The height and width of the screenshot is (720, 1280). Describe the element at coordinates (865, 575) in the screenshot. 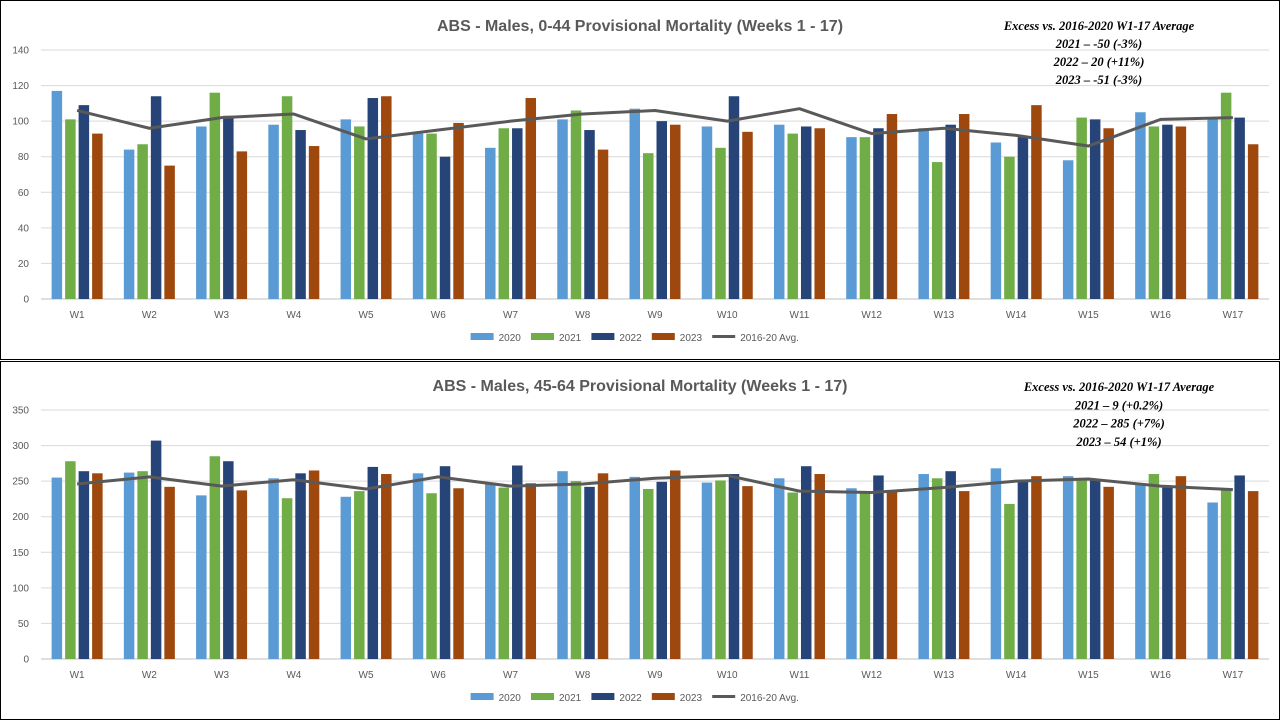

I see `bar-2021-W12` at that location.